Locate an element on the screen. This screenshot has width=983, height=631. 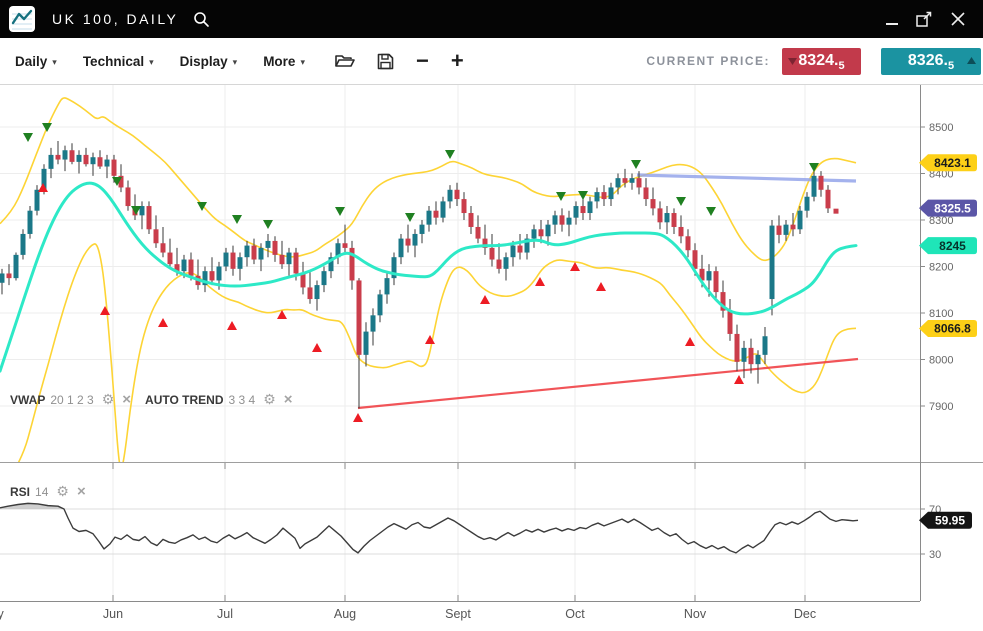
rsi-line is located at coordinates (429, 528).